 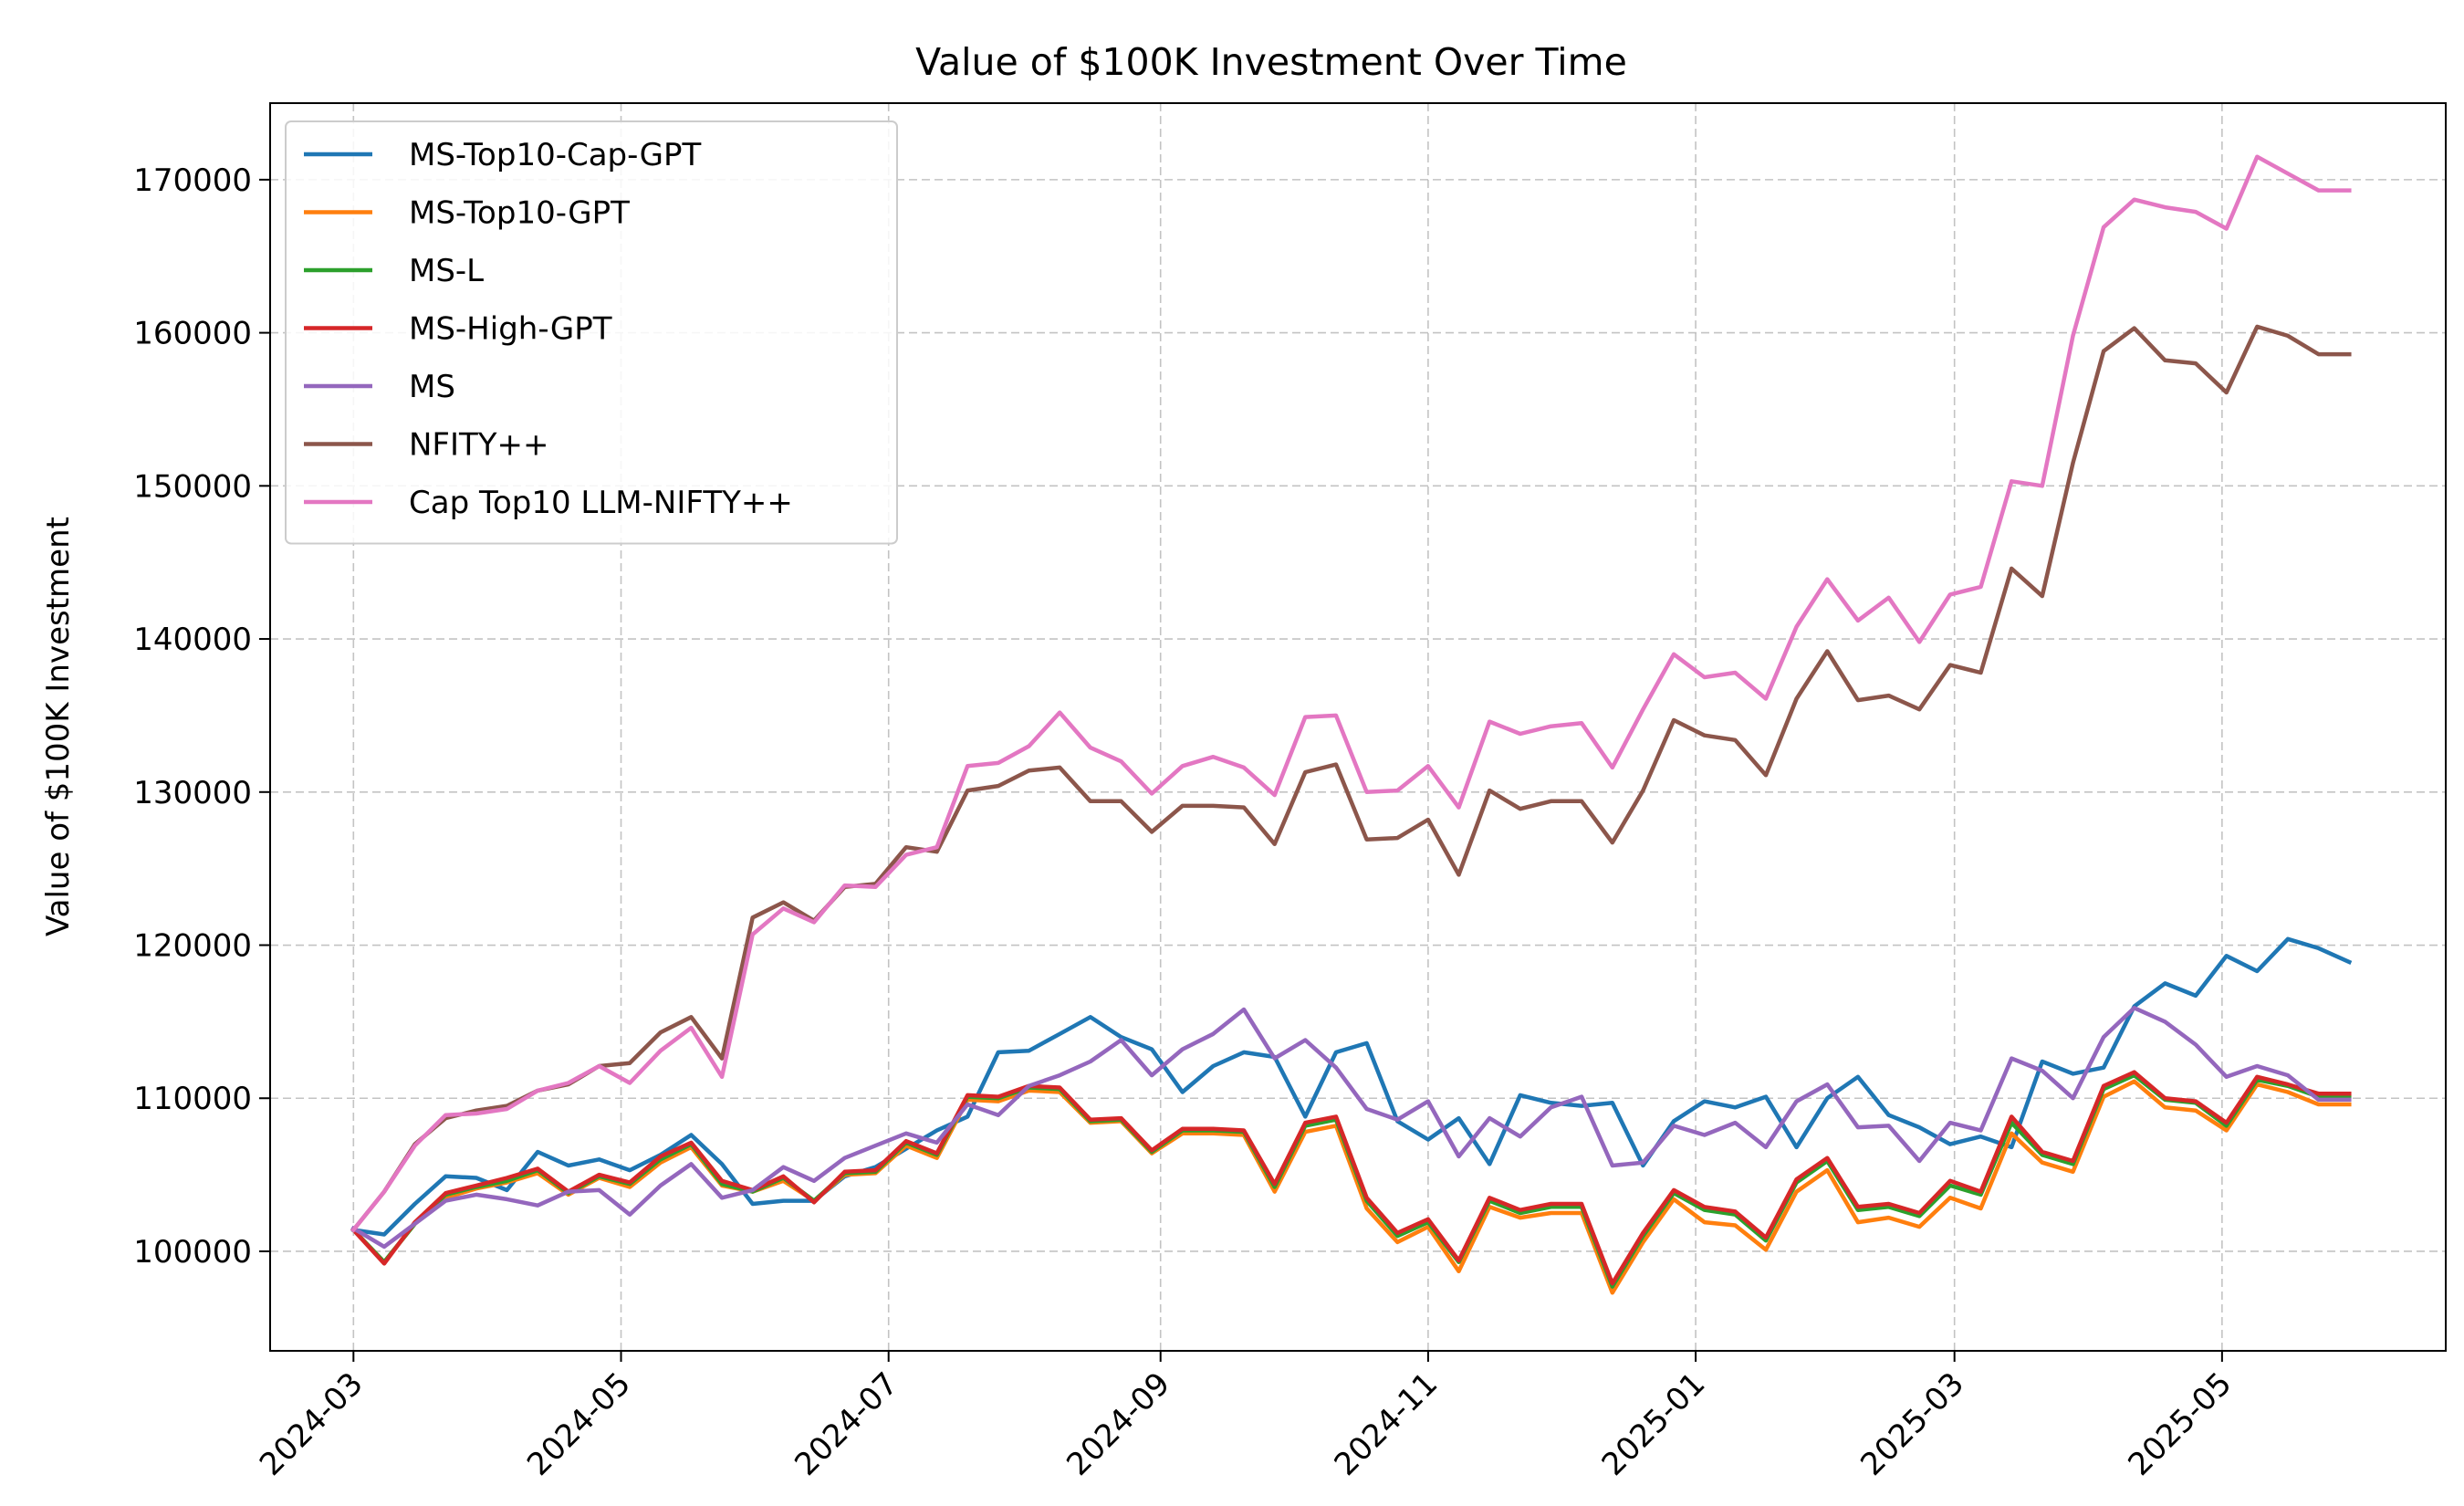 I want to click on legend-label: MS-Top10-Cap-GPT, so click(x=555, y=155).